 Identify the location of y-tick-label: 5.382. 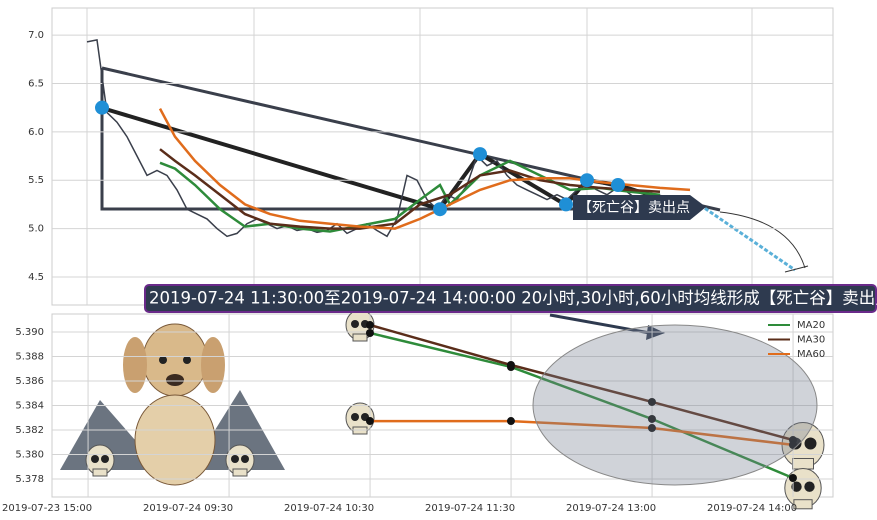
(29, 430).